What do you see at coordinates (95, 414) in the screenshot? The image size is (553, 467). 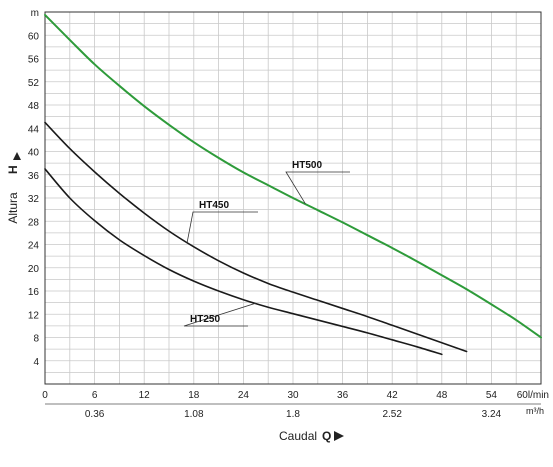 I see `x-tick-label-m3h: 0.36` at bounding box center [95, 414].